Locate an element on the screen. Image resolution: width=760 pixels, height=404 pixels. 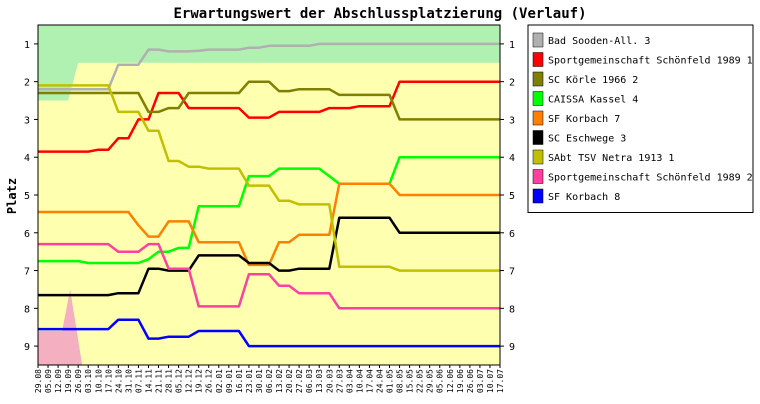
x-tick-label: 26.12 is located at coordinates (209, 381).